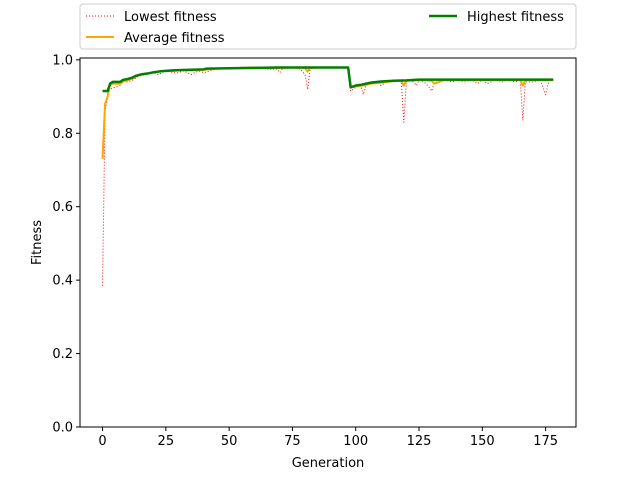 This screenshot has width=640, height=480. What do you see at coordinates (102, 441) in the screenshot?
I see `x-tick-label: 0` at bounding box center [102, 441].